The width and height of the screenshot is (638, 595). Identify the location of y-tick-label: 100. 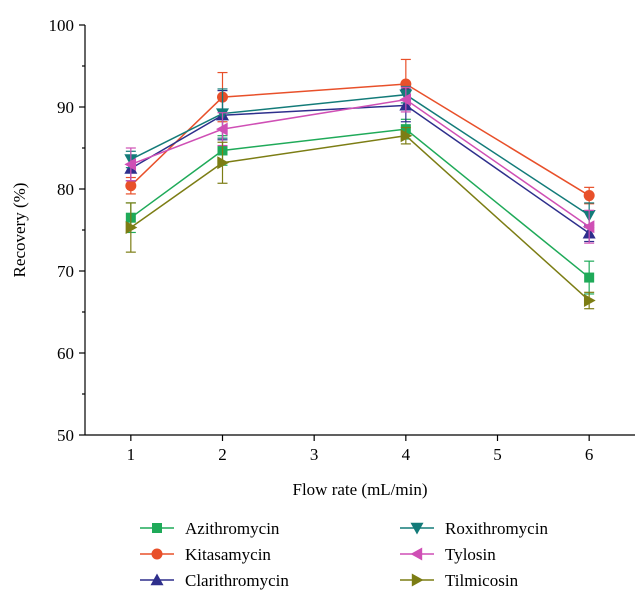
(62, 25).